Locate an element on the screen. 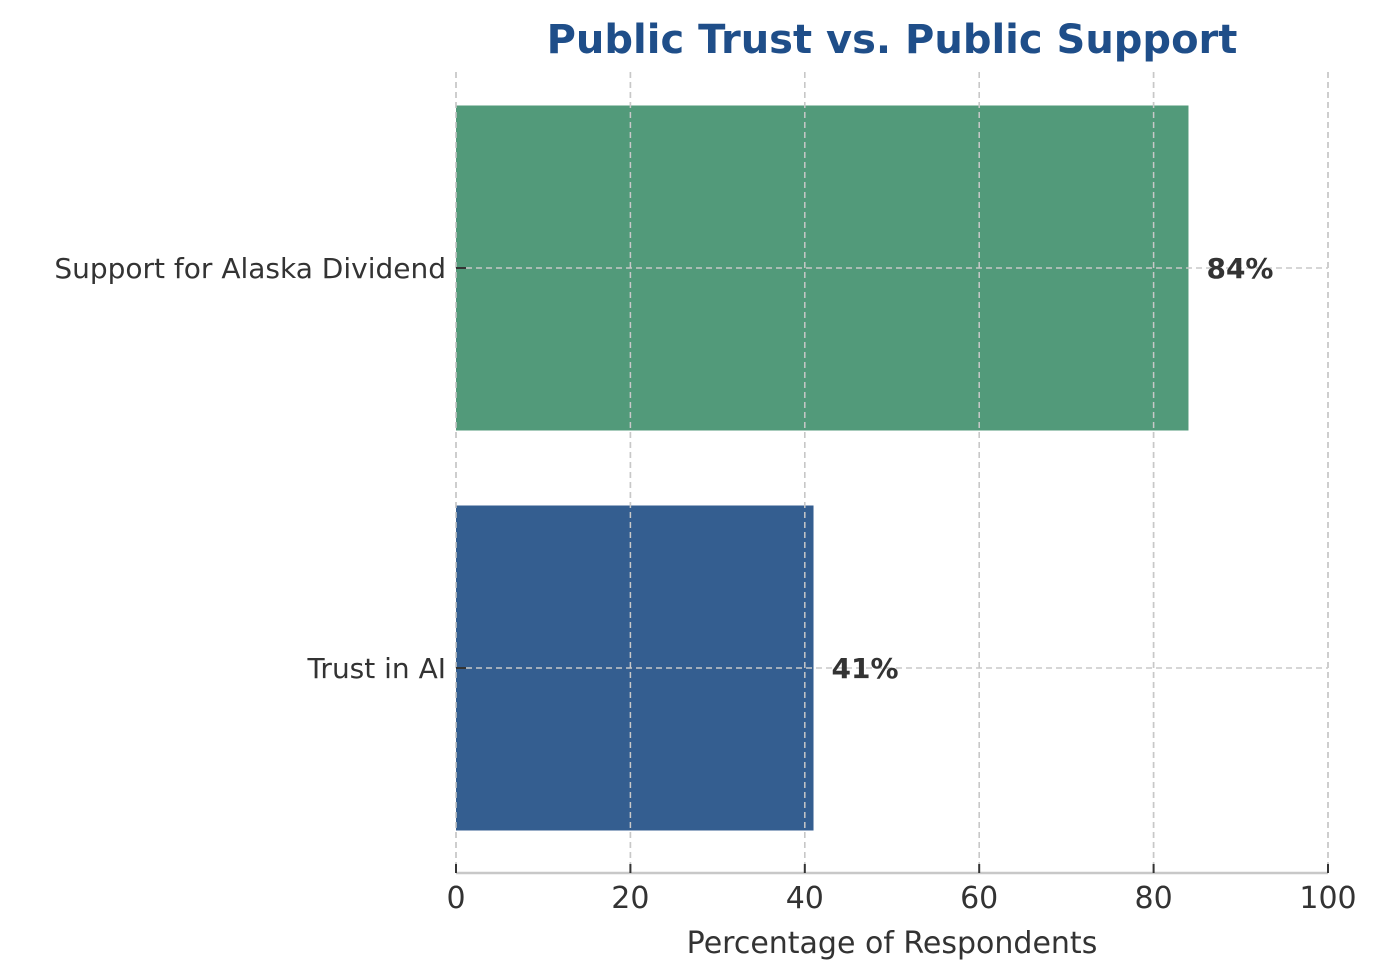 This screenshot has height=980, width=1380. y-tick-label-0: Support for Alaska Dividend is located at coordinates (250, 268).